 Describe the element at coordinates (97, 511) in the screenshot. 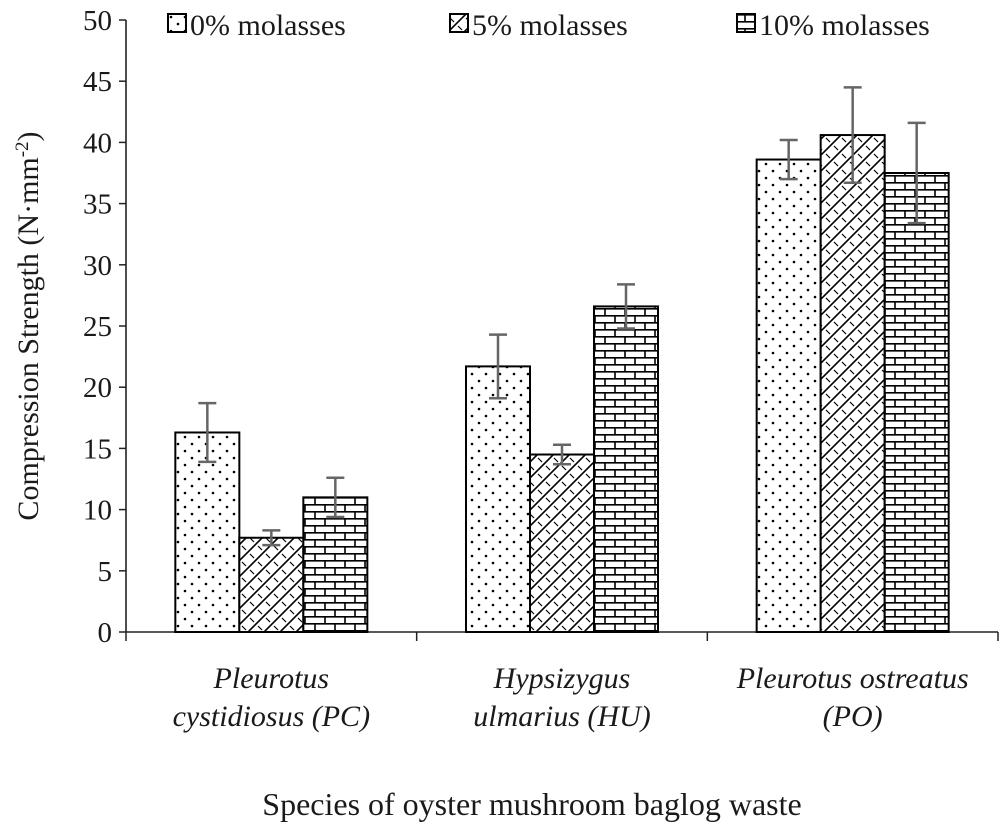

I see `y-tick-label: 10` at that location.